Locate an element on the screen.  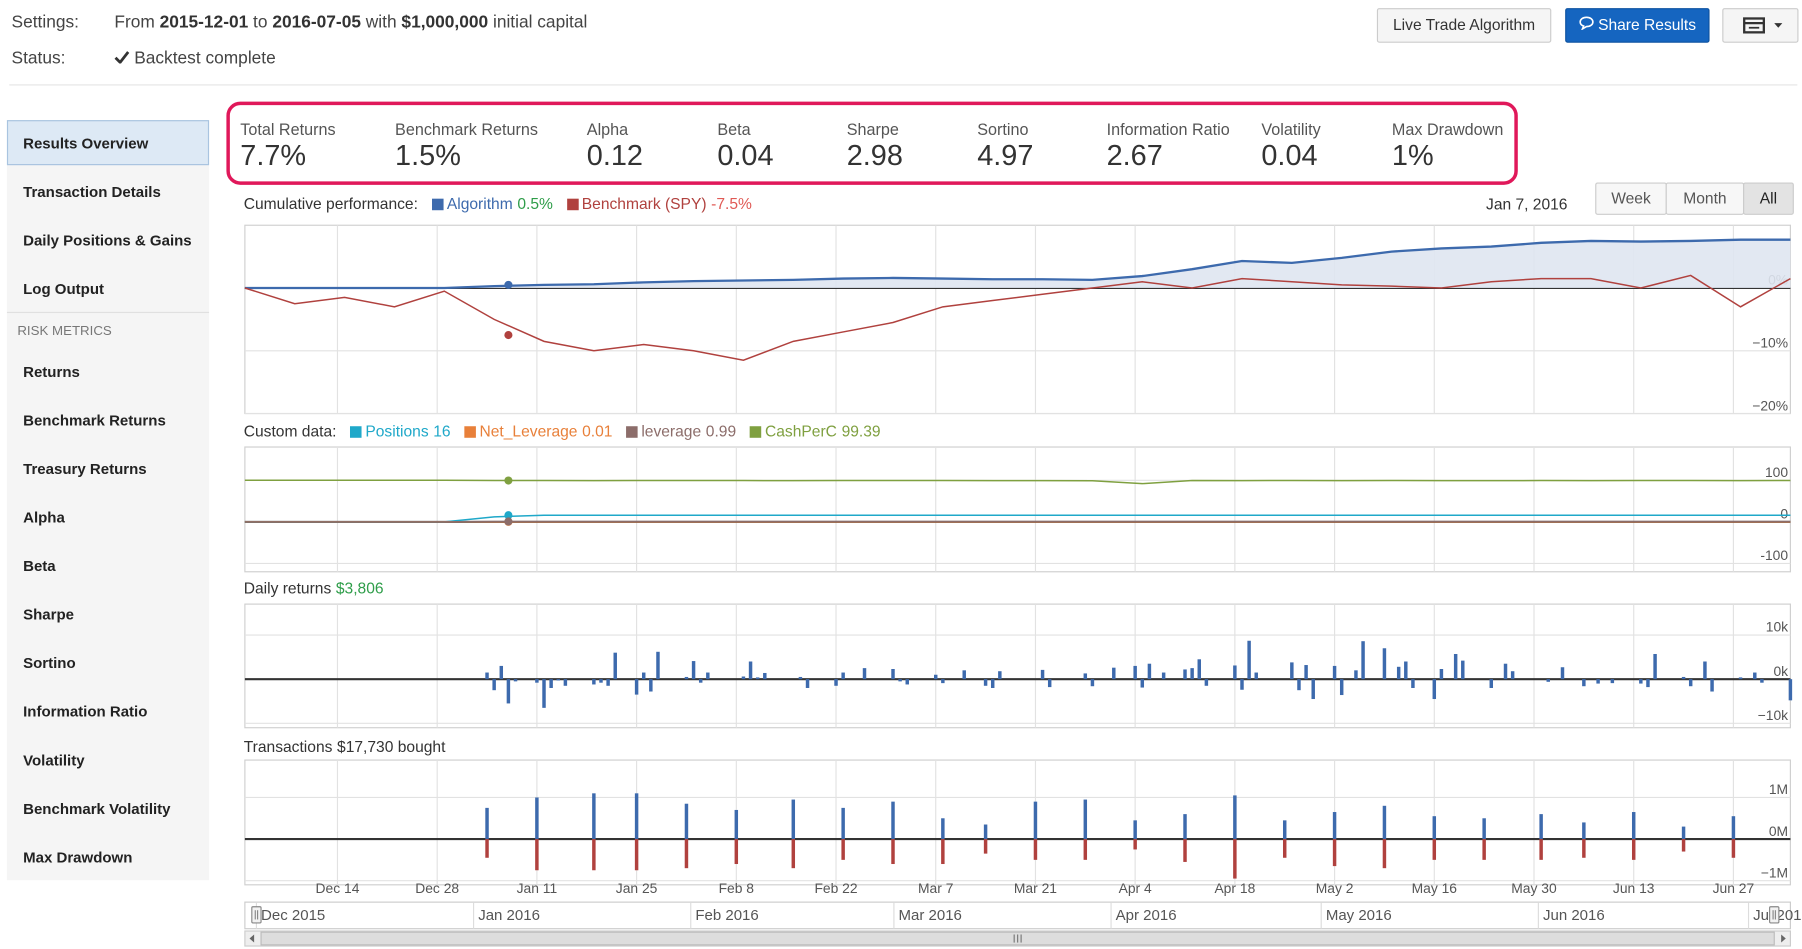
navigator-label: Feb 2016 is located at coordinates (726, 915).